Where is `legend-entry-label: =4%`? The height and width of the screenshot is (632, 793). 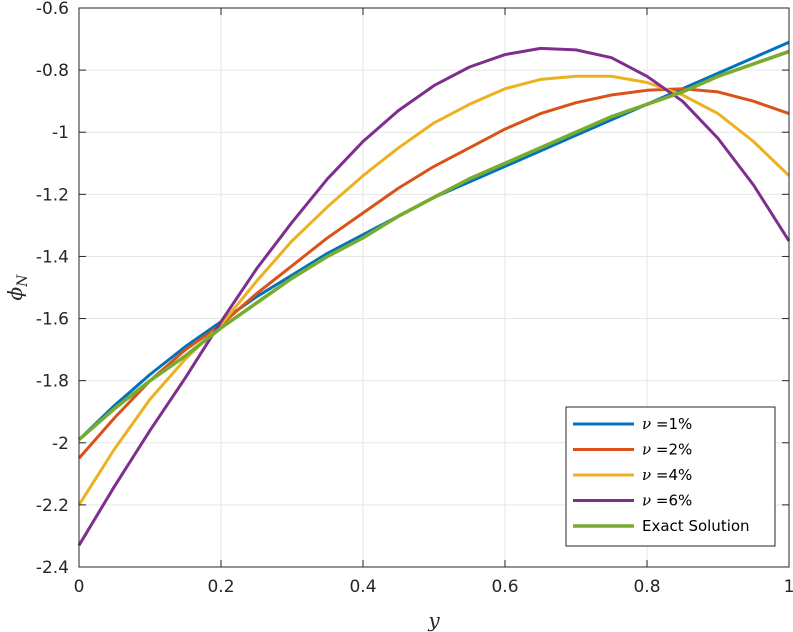 legend-entry-label: =4% is located at coordinates (674, 475).